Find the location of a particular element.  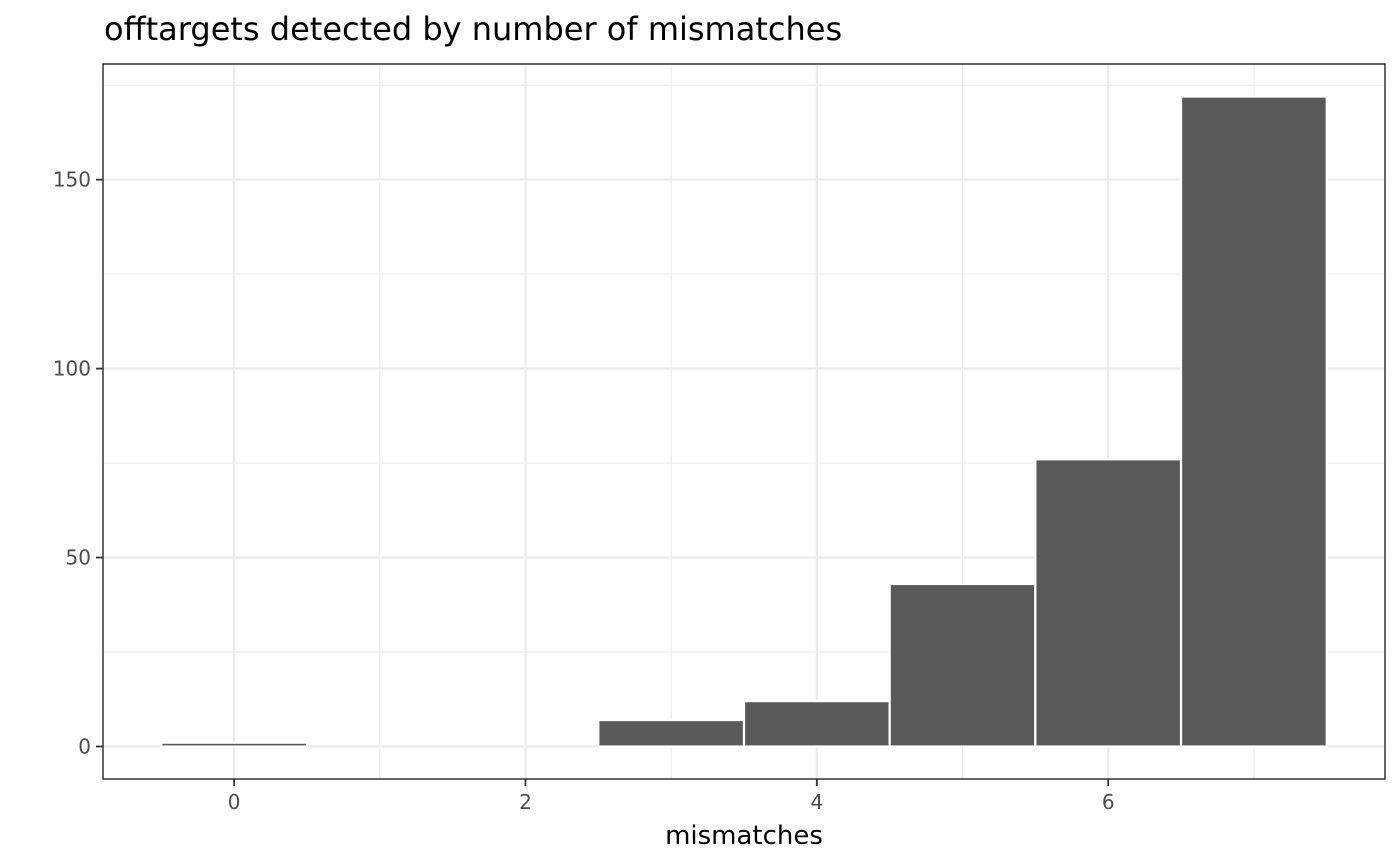

x-axis: 0 2 4 6 is located at coordinates (671, 796).